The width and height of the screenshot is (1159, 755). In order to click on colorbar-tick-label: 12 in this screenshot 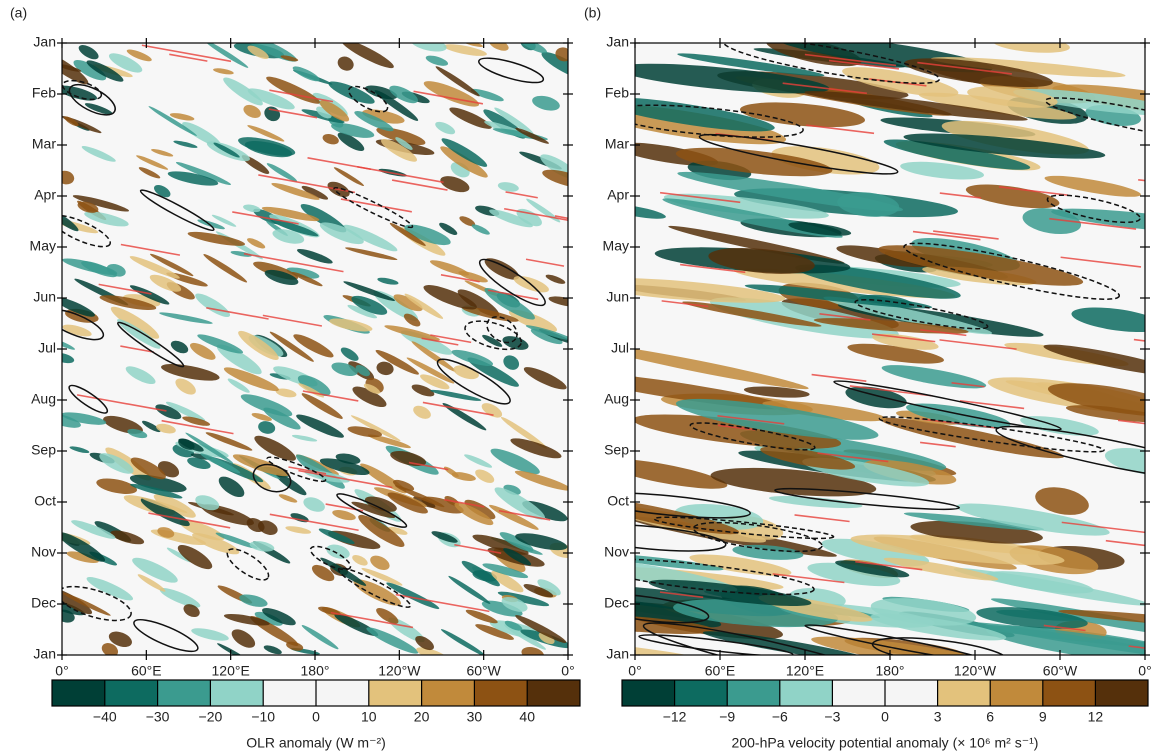, I will do `click(1096, 717)`.